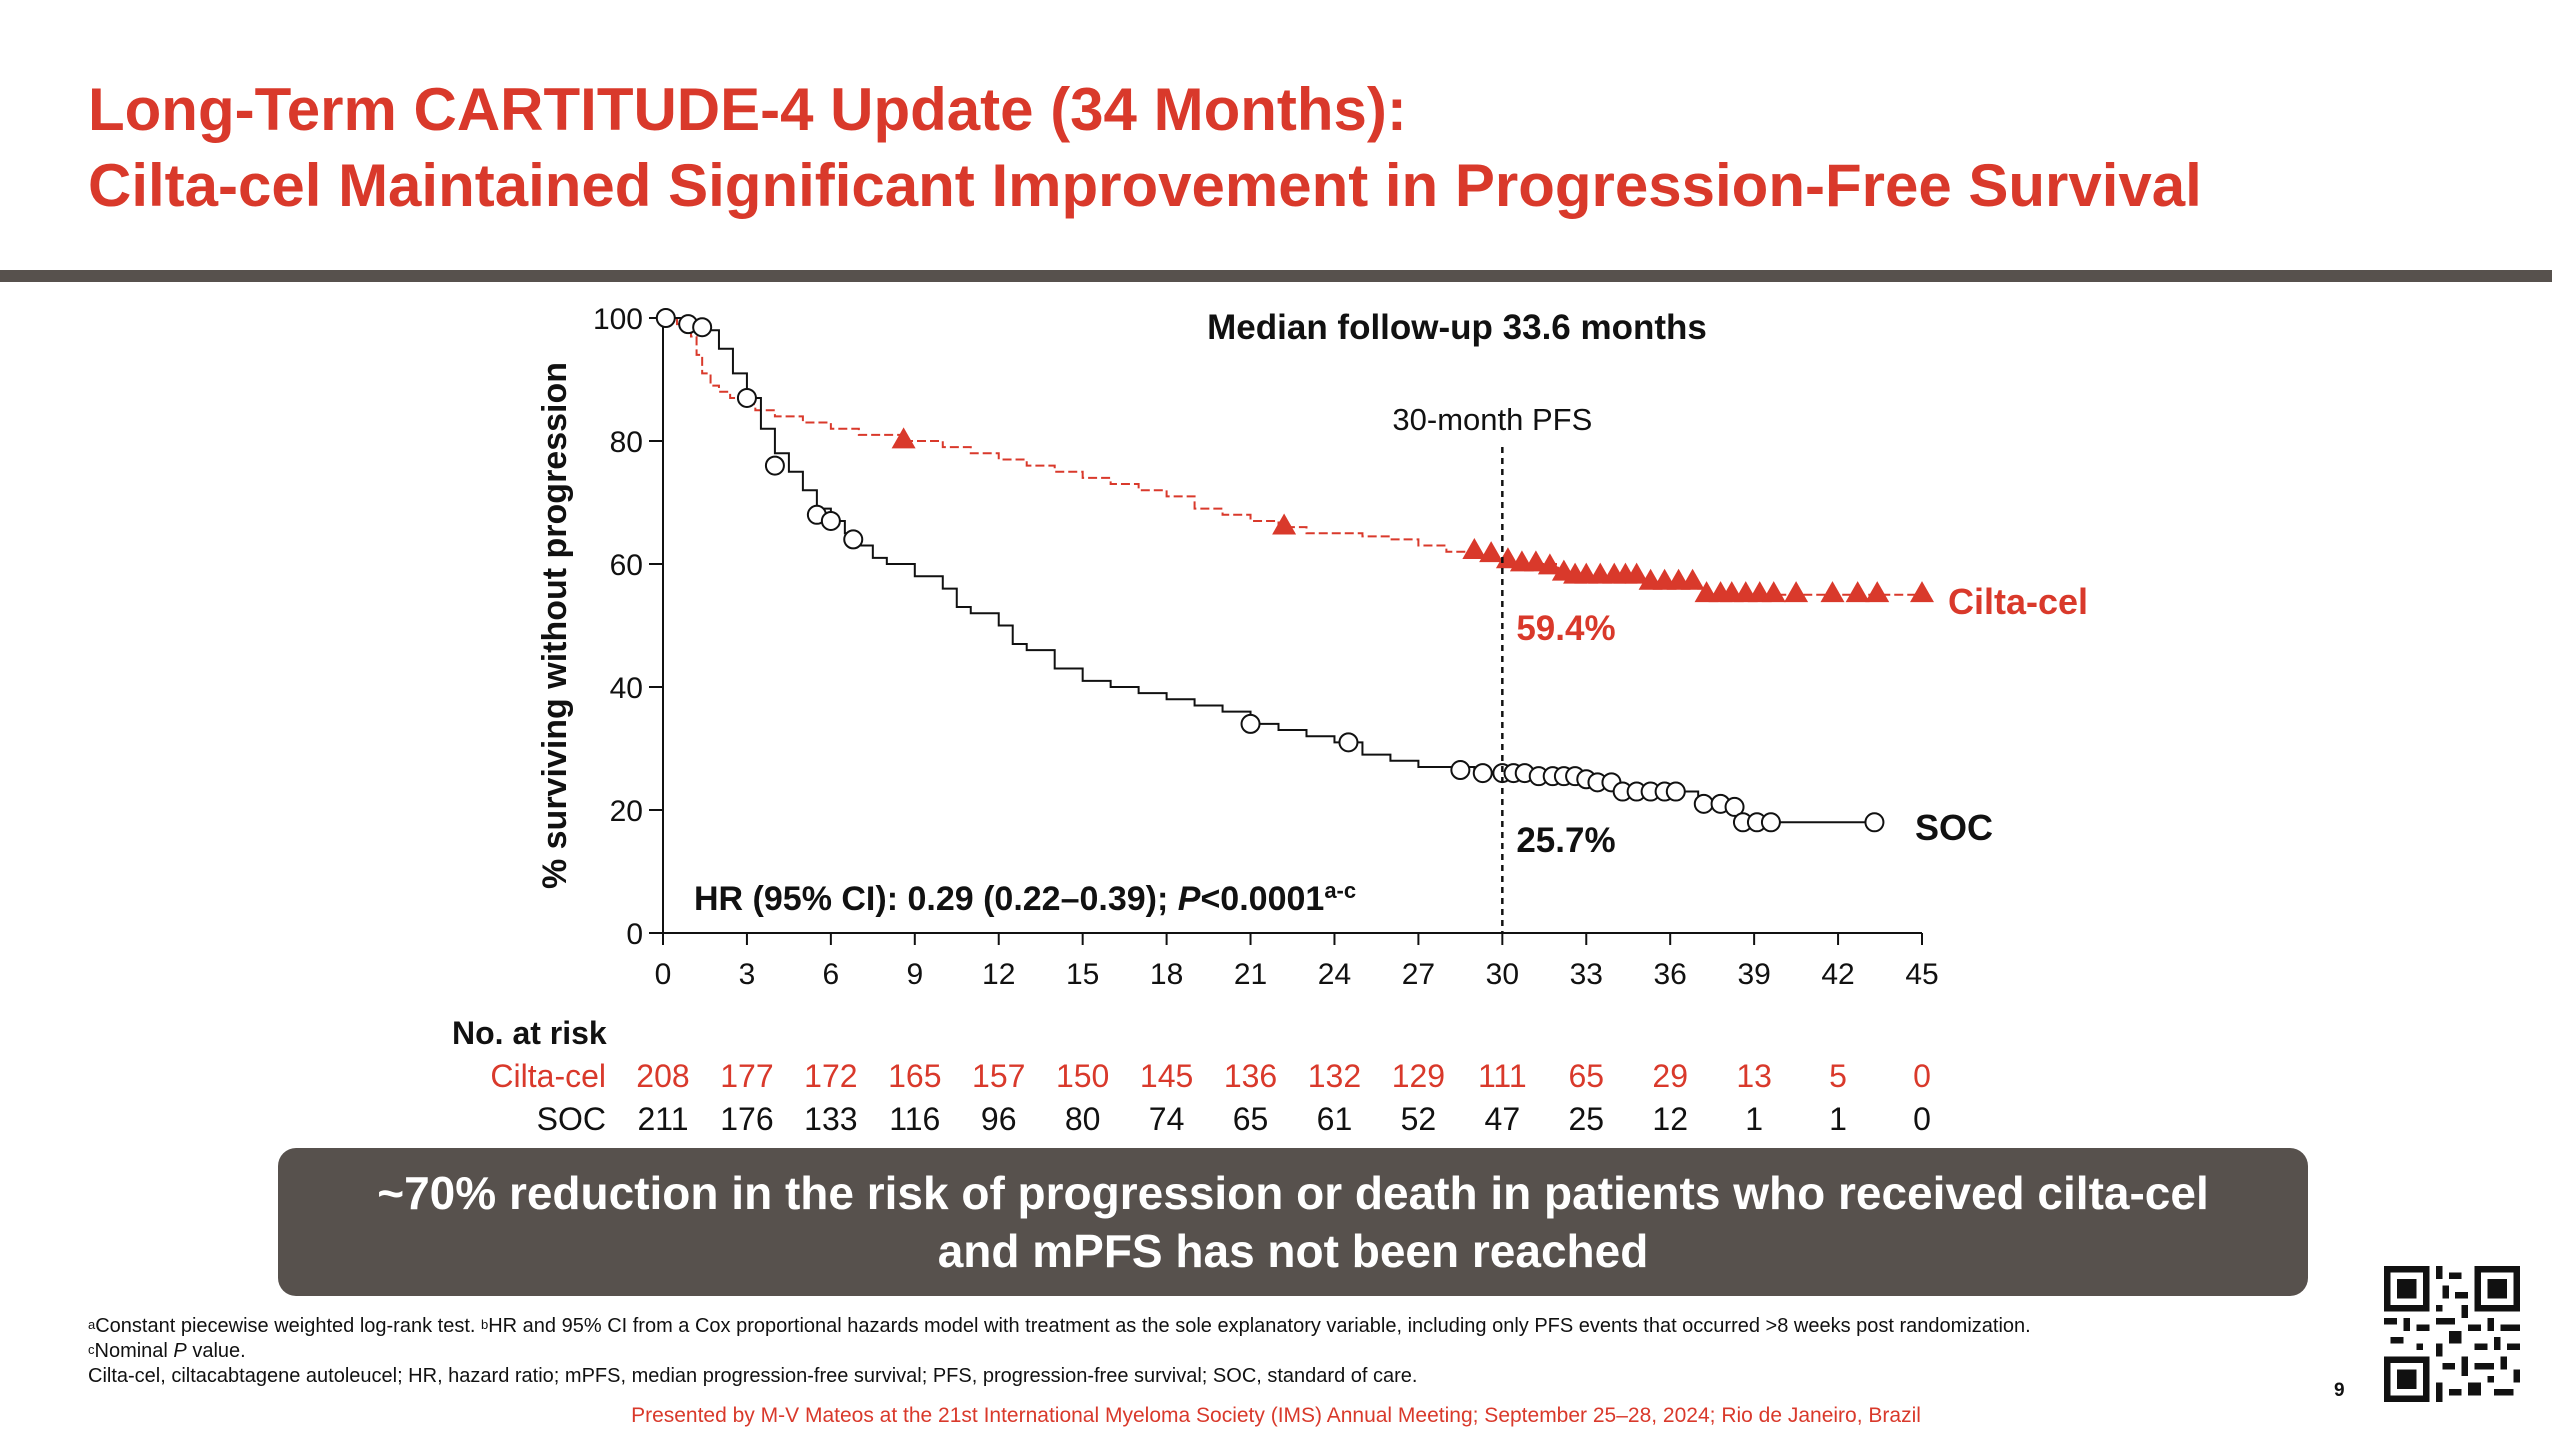 Image resolution: width=2552 pixels, height=1438 pixels. What do you see at coordinates (1838, 1076) in the screenshot?
I see `risk-value: 5` at bounding box center [1838, 1076].